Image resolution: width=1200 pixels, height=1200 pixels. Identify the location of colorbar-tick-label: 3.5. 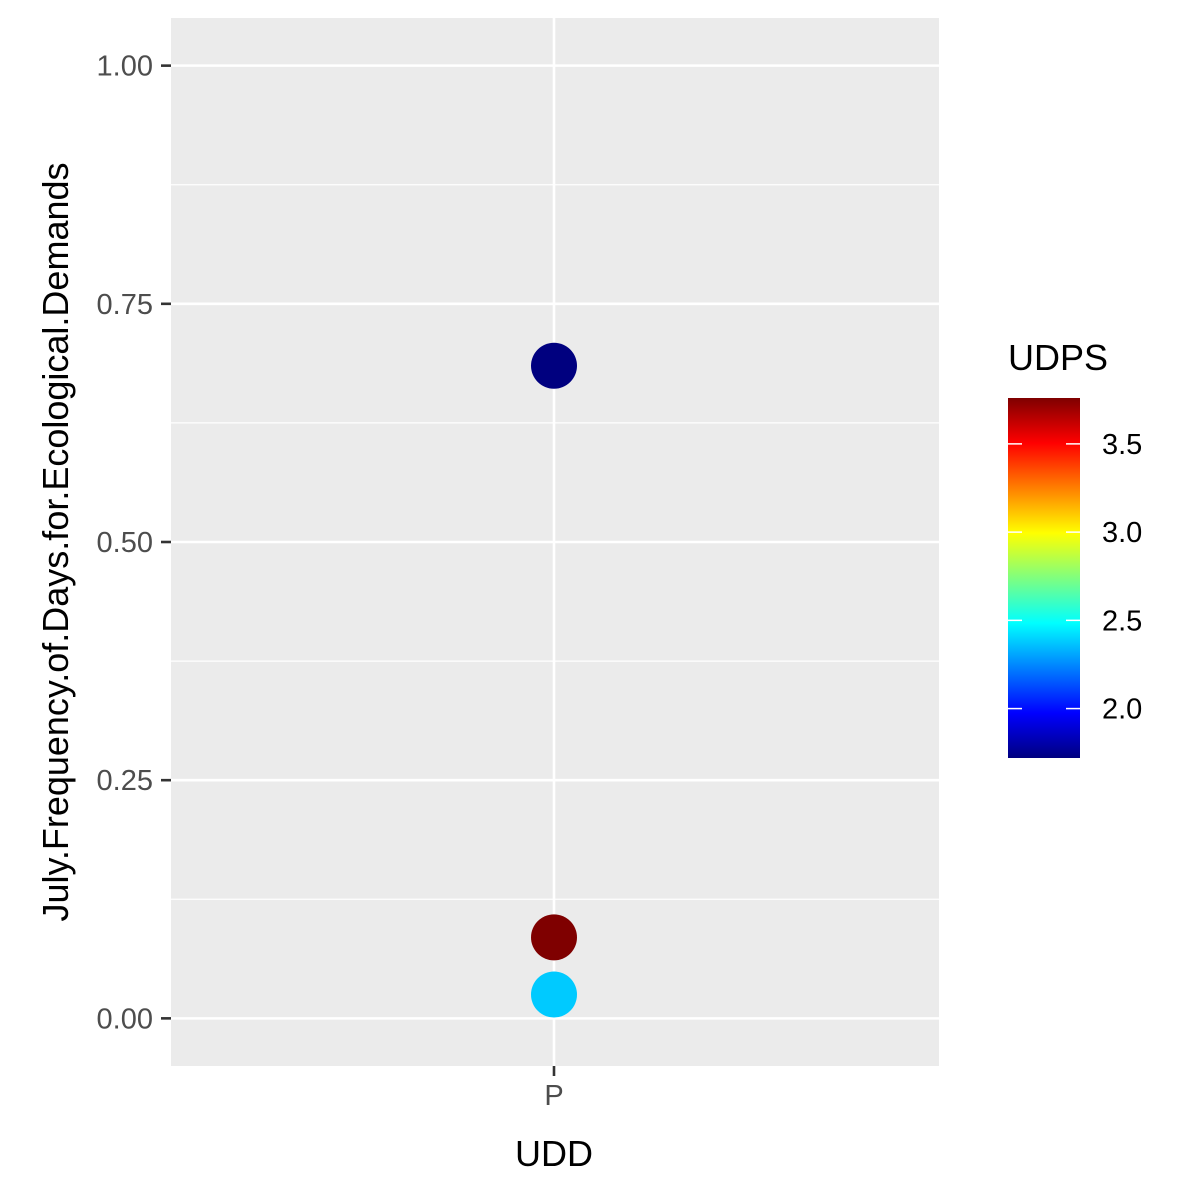
(1122, 445).